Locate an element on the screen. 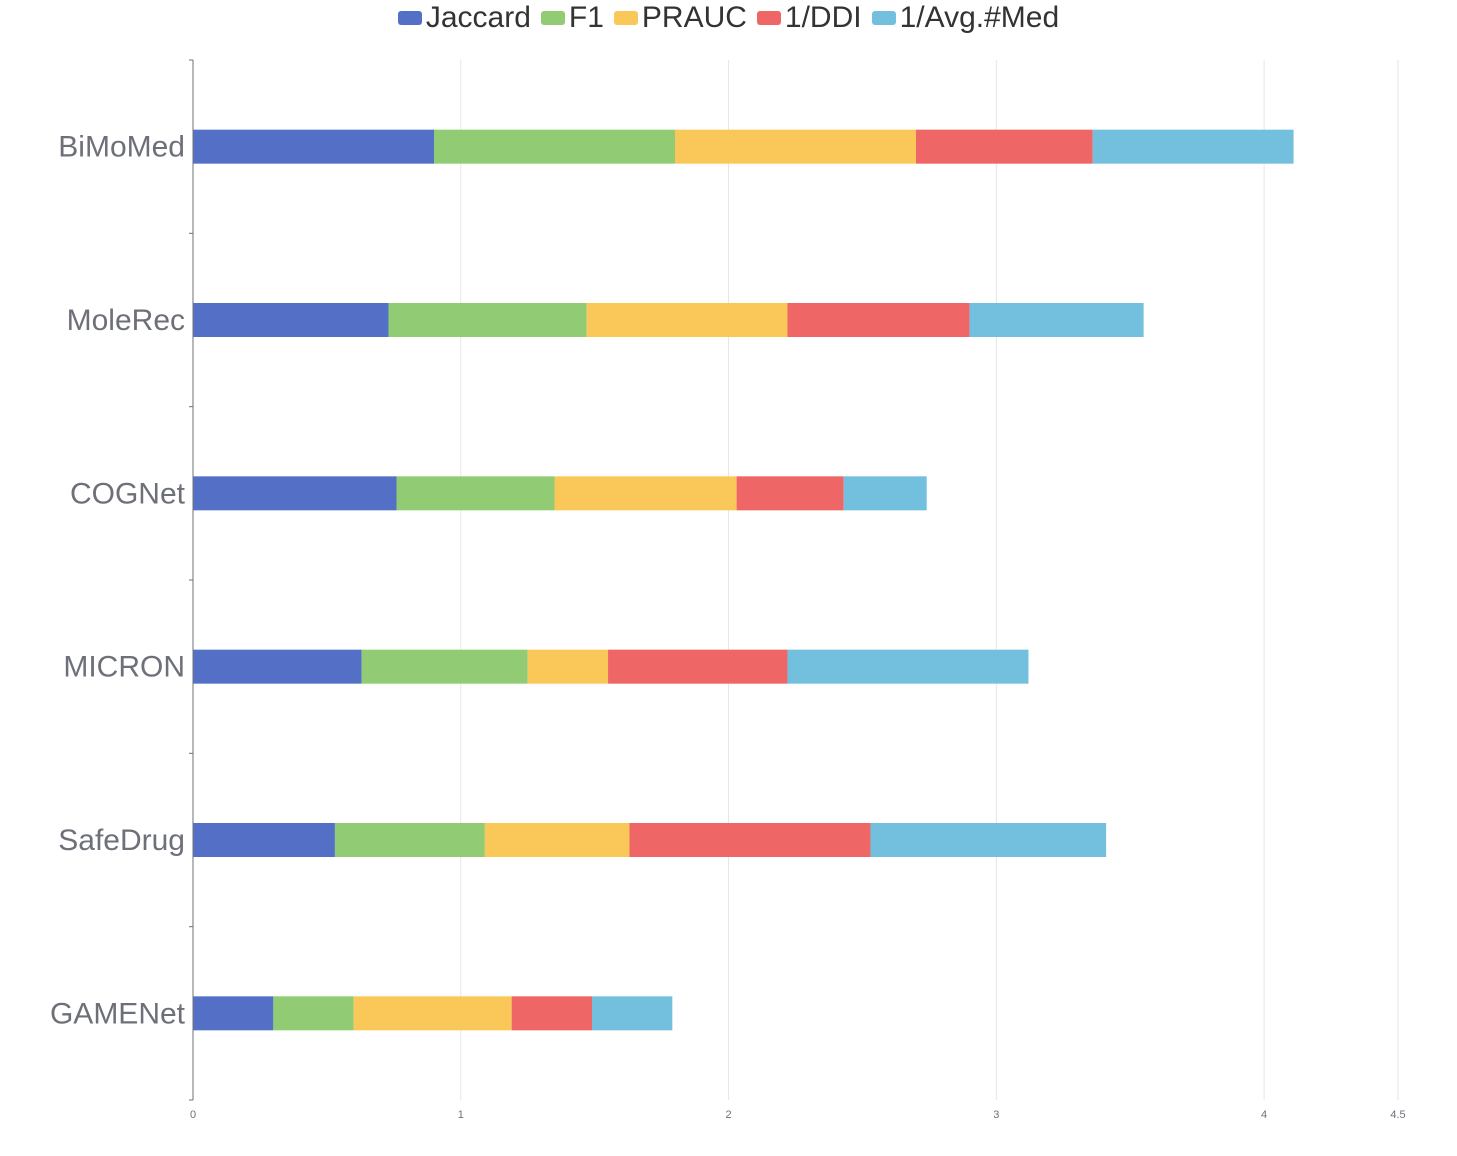  bar-jaccard-gamenet is located at coordinates (233, 1013).